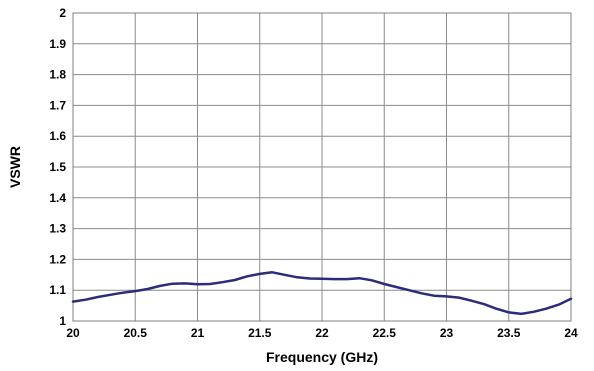  Describe the element at coordinates (73, 333) in the screenshot. I see `x-tick-label: 20` at that location.